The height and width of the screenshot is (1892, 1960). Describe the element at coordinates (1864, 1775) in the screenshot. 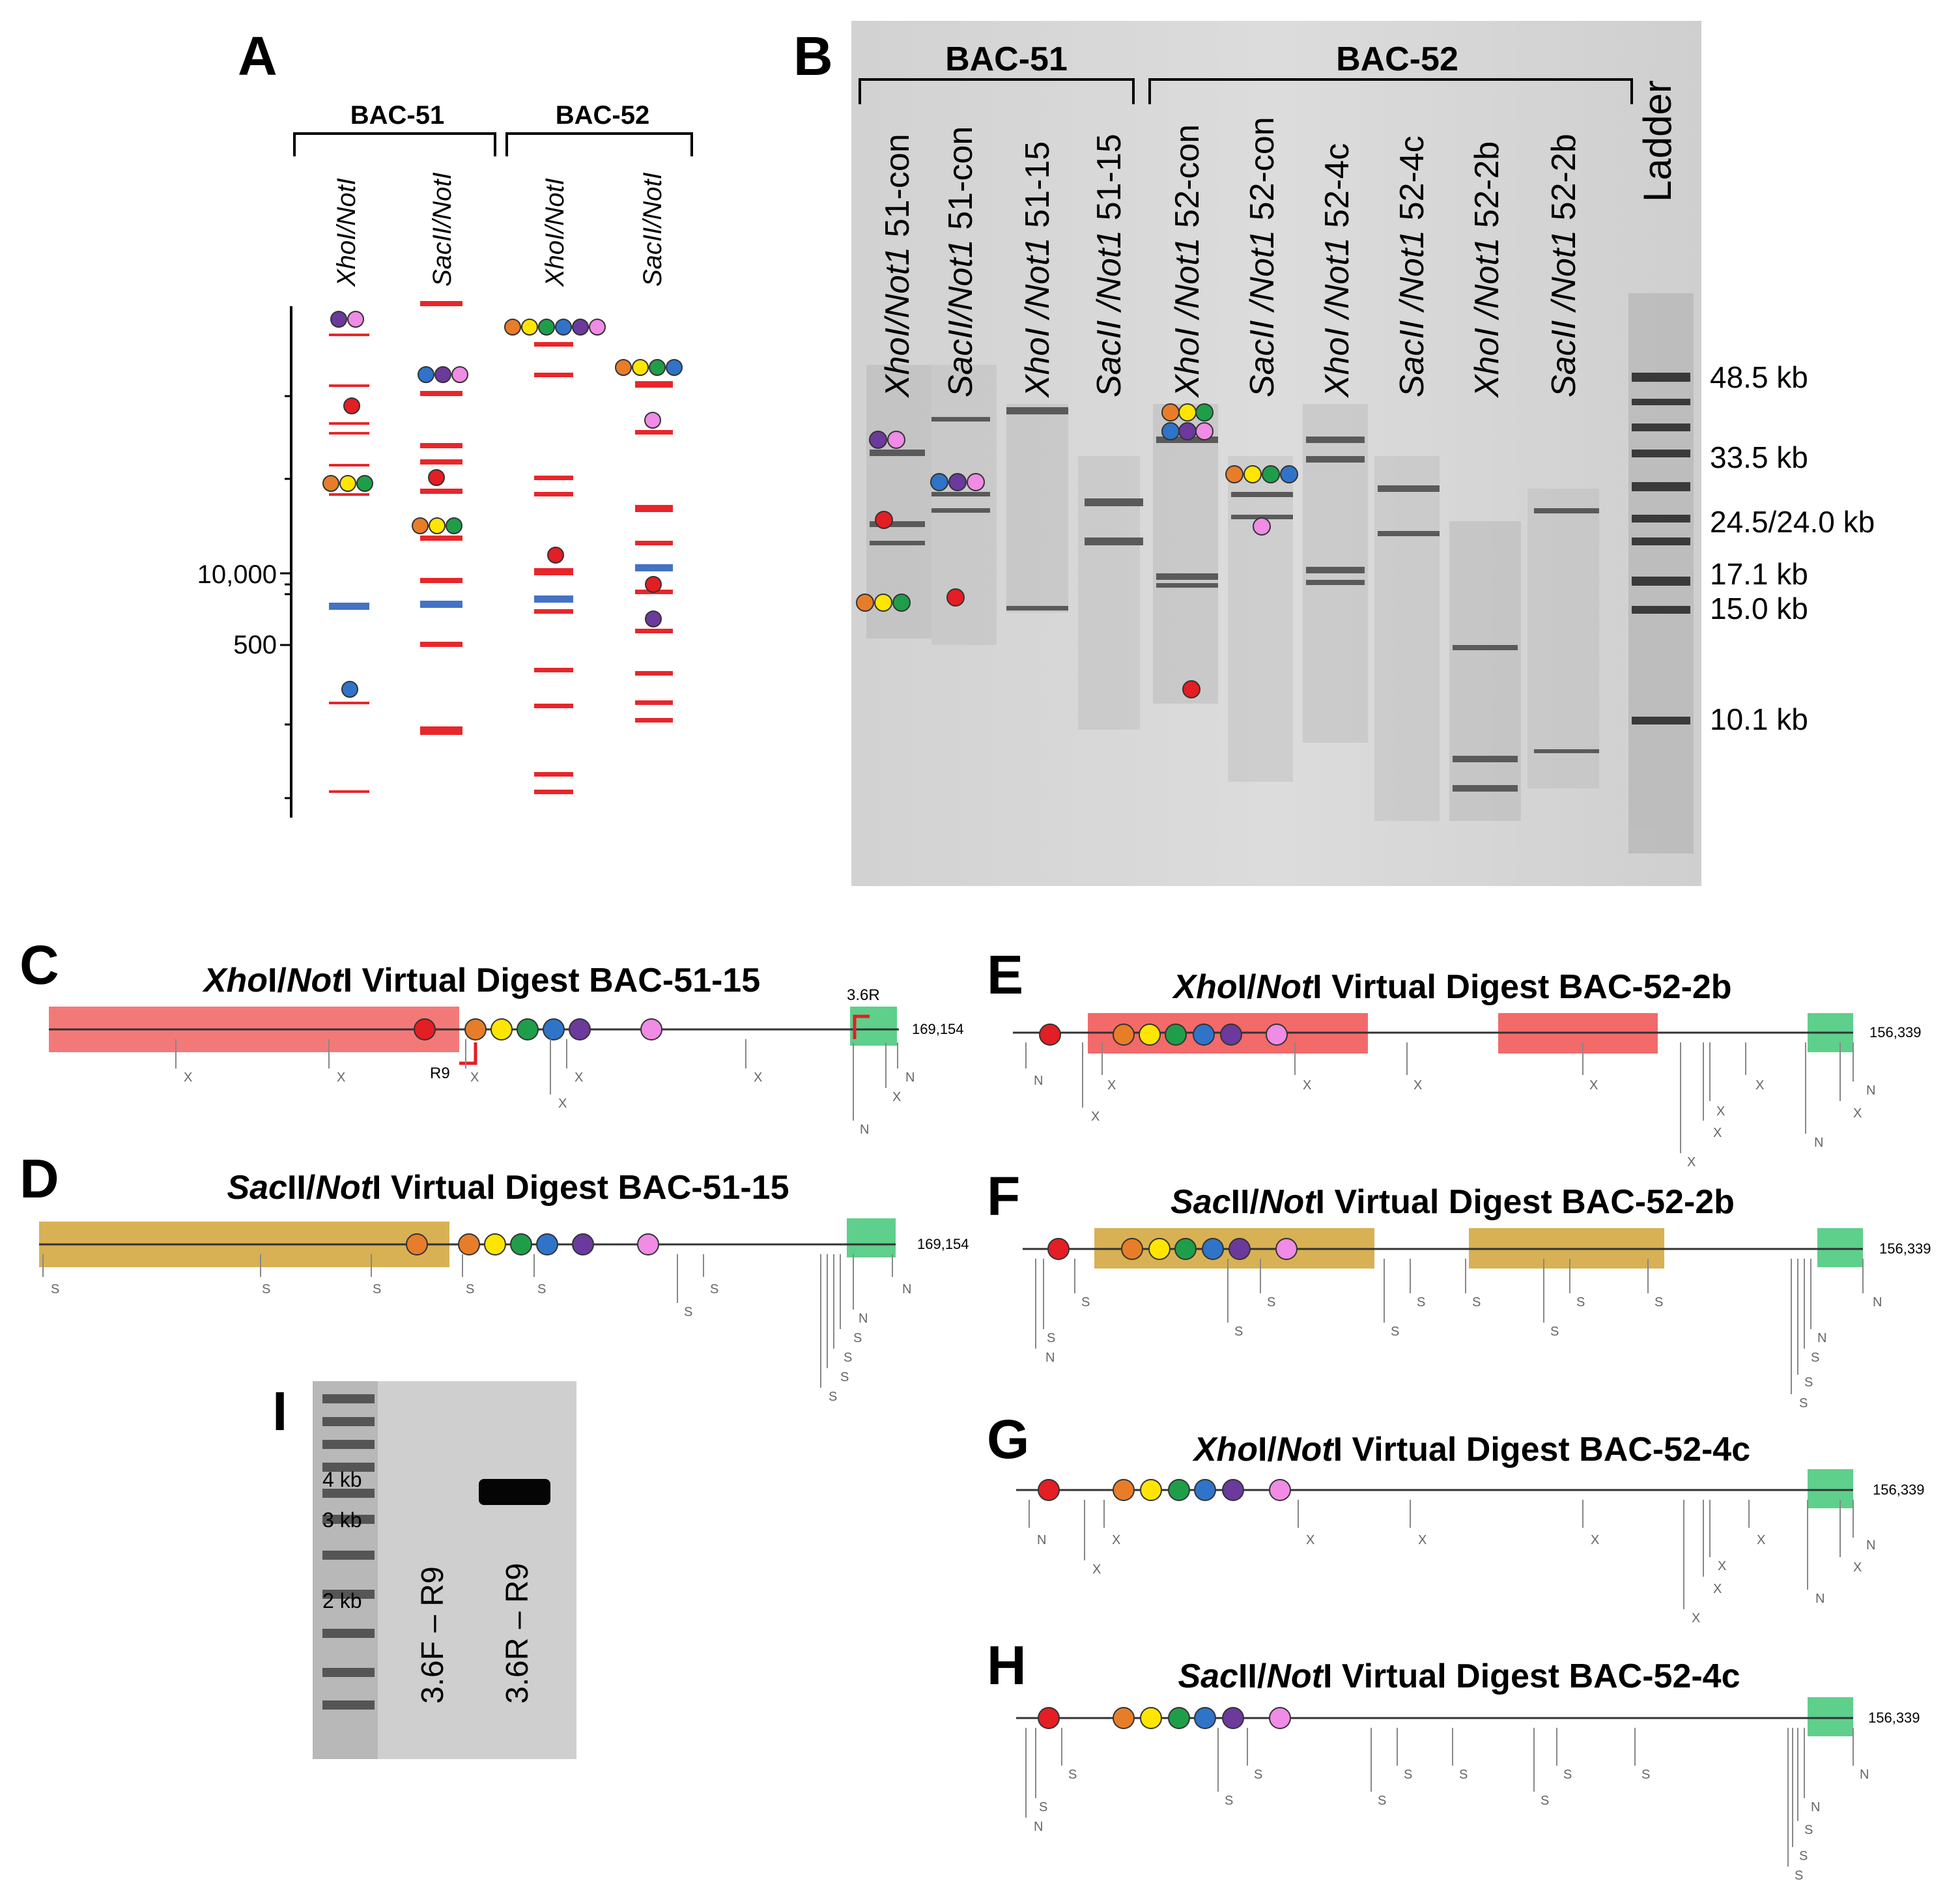

I see `h-site-n: N` at that location.